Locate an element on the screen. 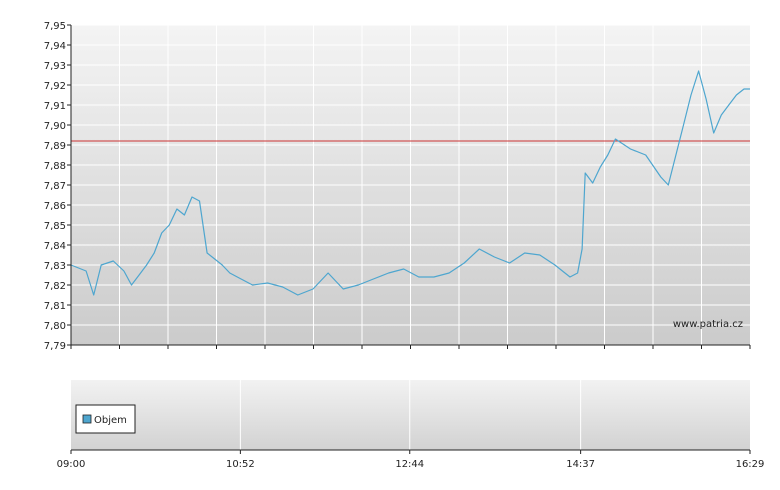 This screenshot has height=490, width=780. time-tick-label: 16:29 is located at coordinates (750, 464).